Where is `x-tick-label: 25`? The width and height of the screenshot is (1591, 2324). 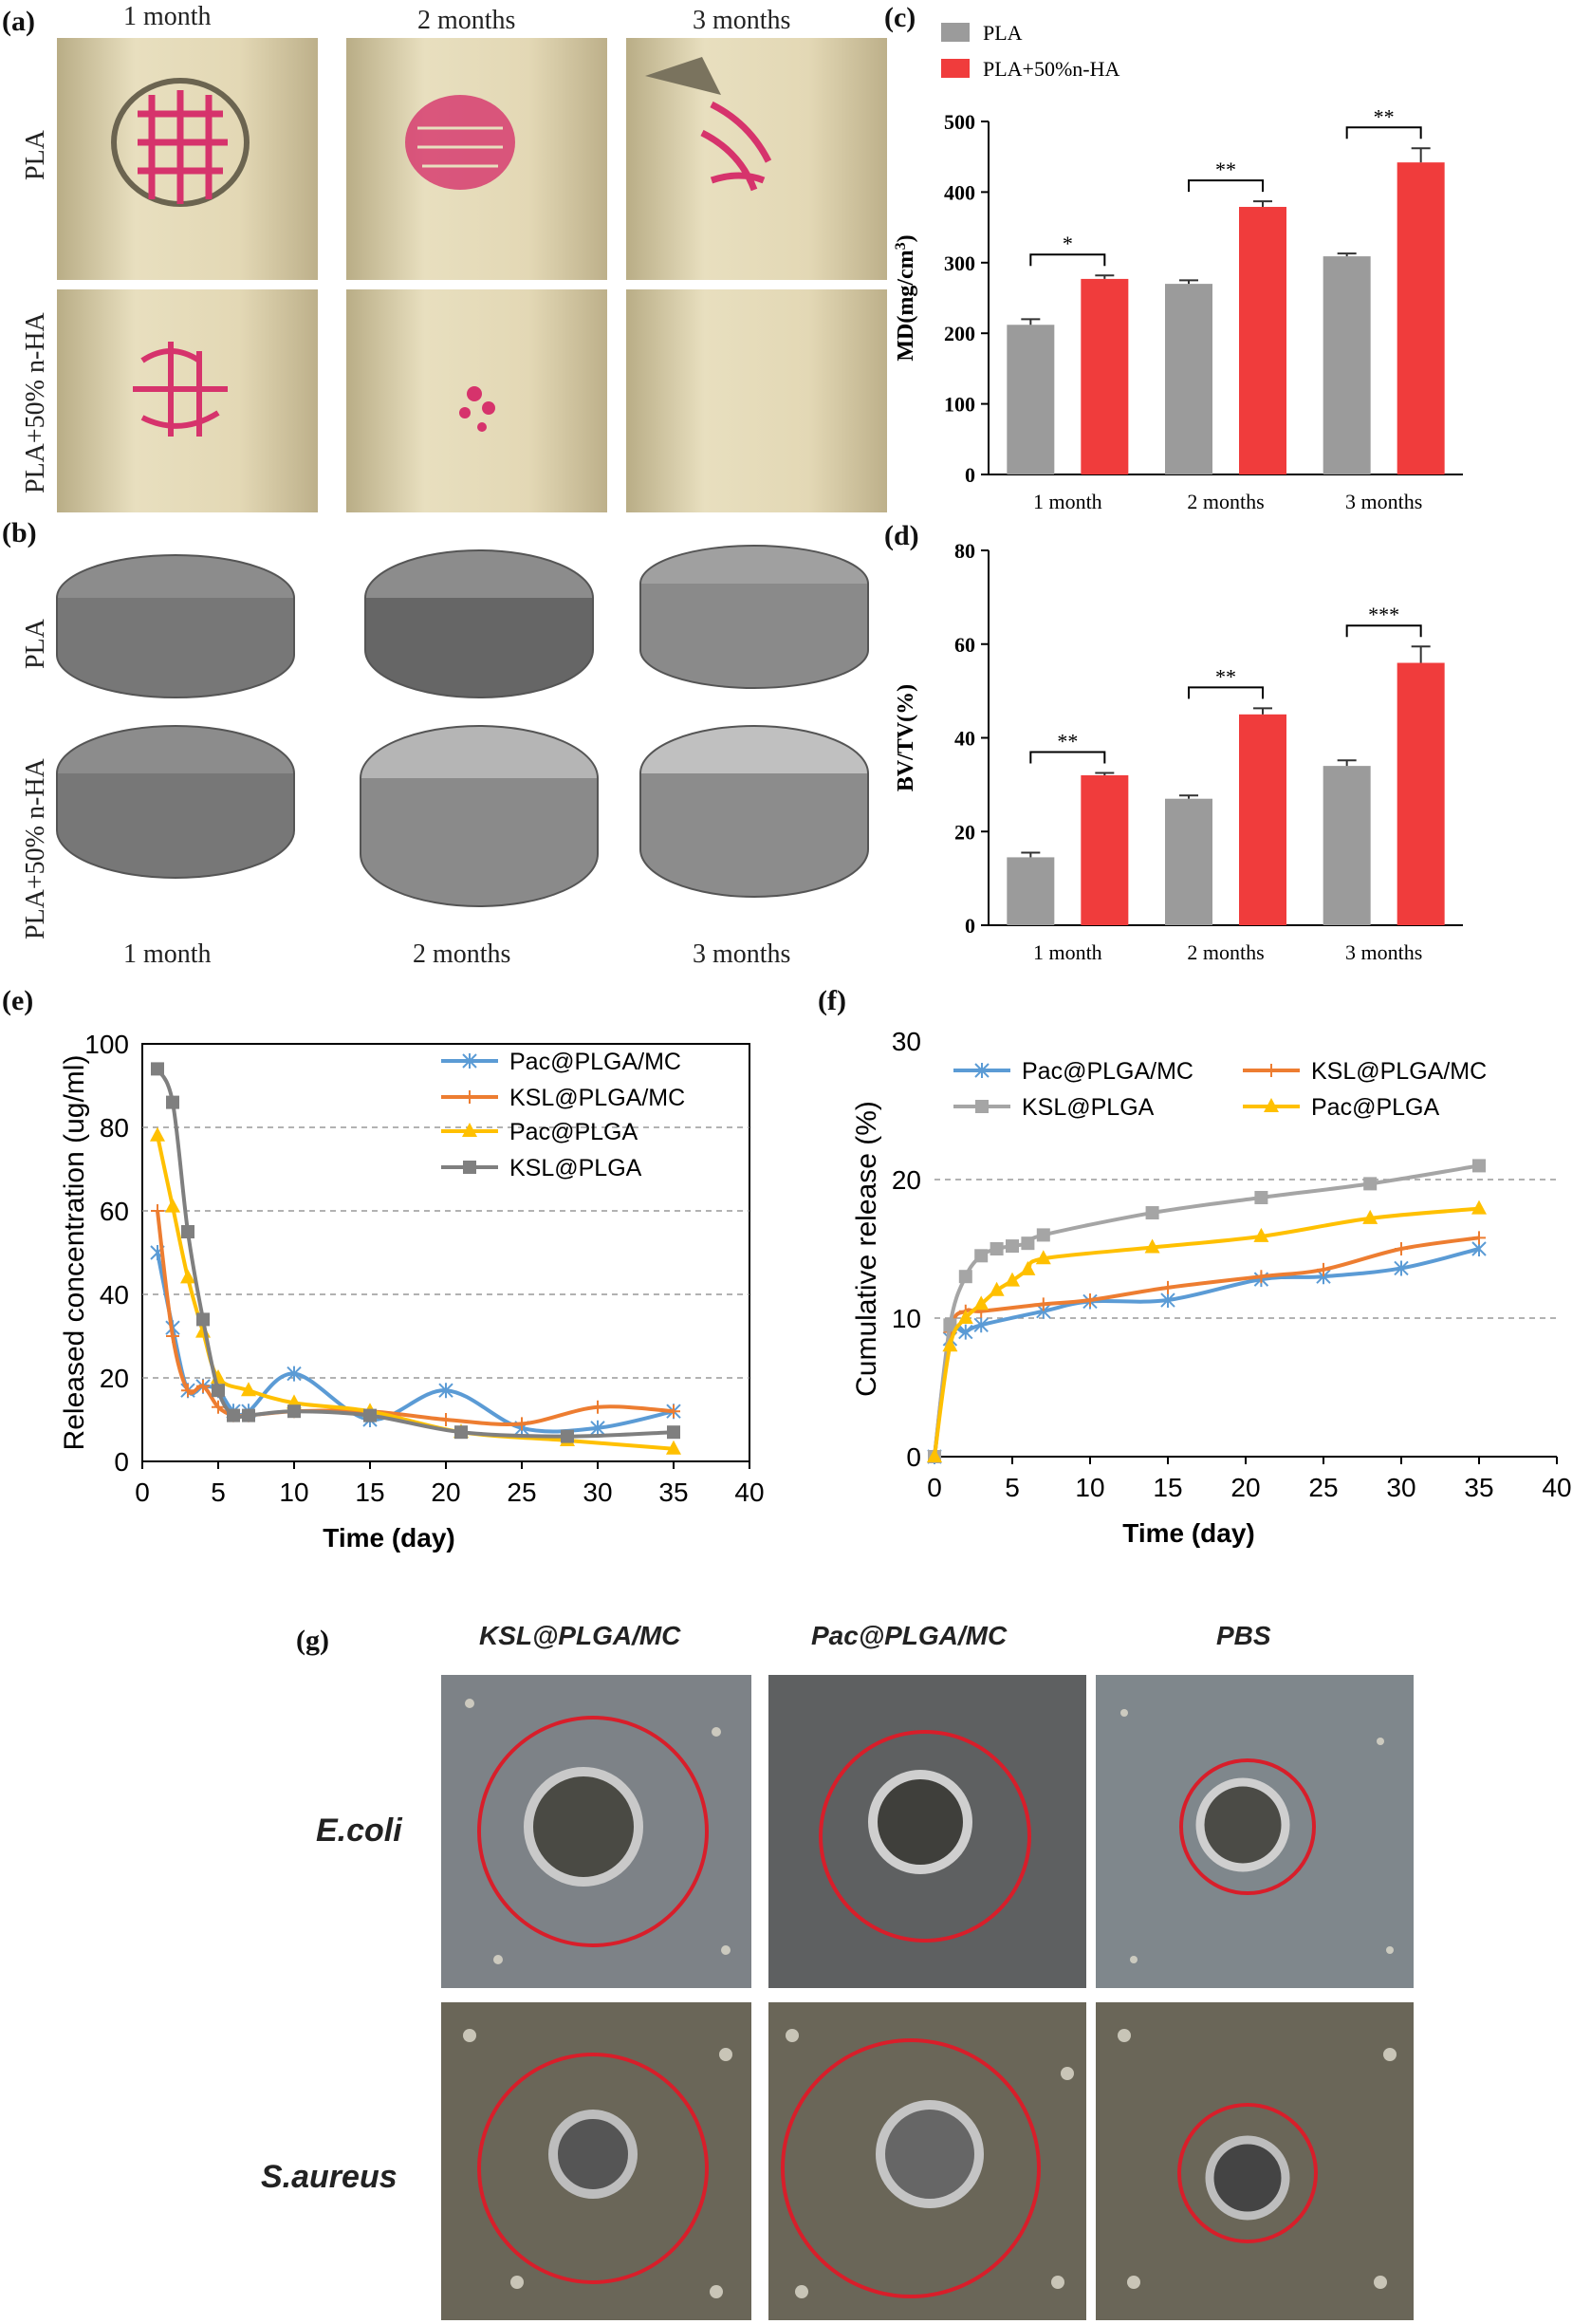
x-tick-label: 25 is located at coordinates (1323, 1488).